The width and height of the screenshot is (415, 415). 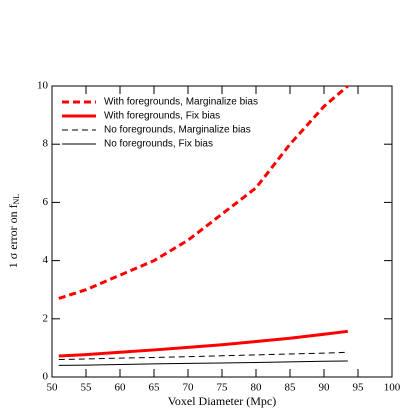 I want to click on y-axis-label: 1 σ error on fNL, so click(x=13, y=231).